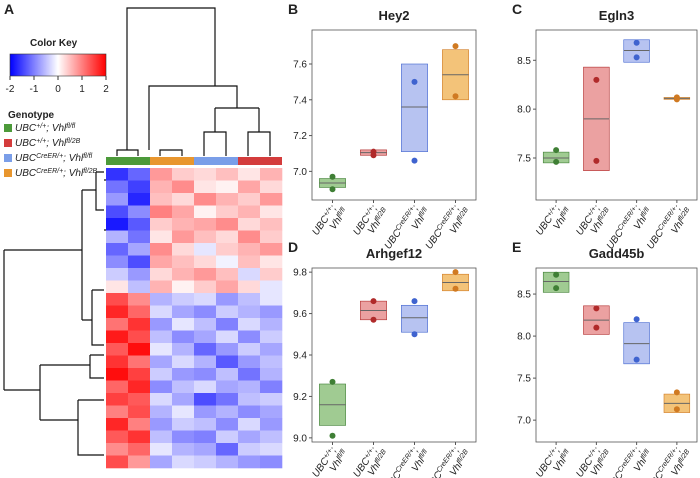 This screenshot has height=478, width=700. Describe the element at coordinates (34, 89) in the screenshot. I see `colorbar-tick-label: -1` at that location.